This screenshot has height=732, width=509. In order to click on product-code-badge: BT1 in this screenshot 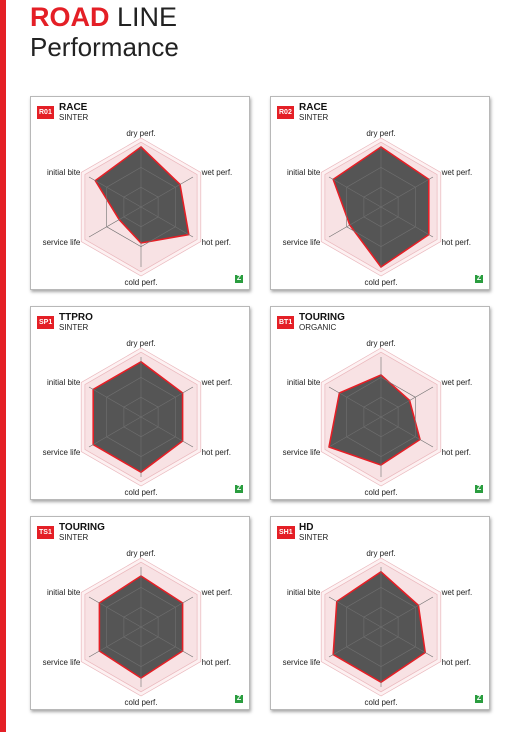, I will do `click(286, 322)`.